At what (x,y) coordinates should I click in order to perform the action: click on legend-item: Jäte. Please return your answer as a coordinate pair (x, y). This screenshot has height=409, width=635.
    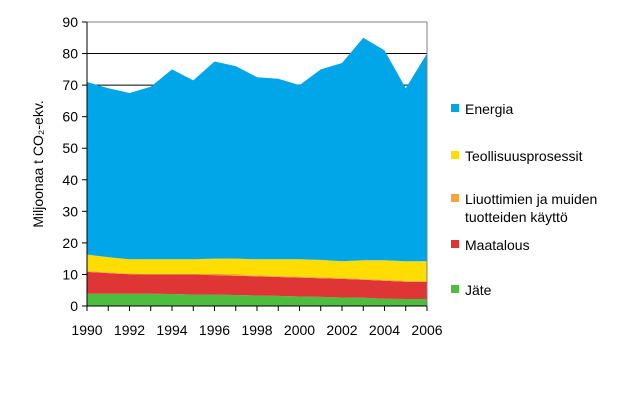
    Looking at the image, I should click on (471, 290).